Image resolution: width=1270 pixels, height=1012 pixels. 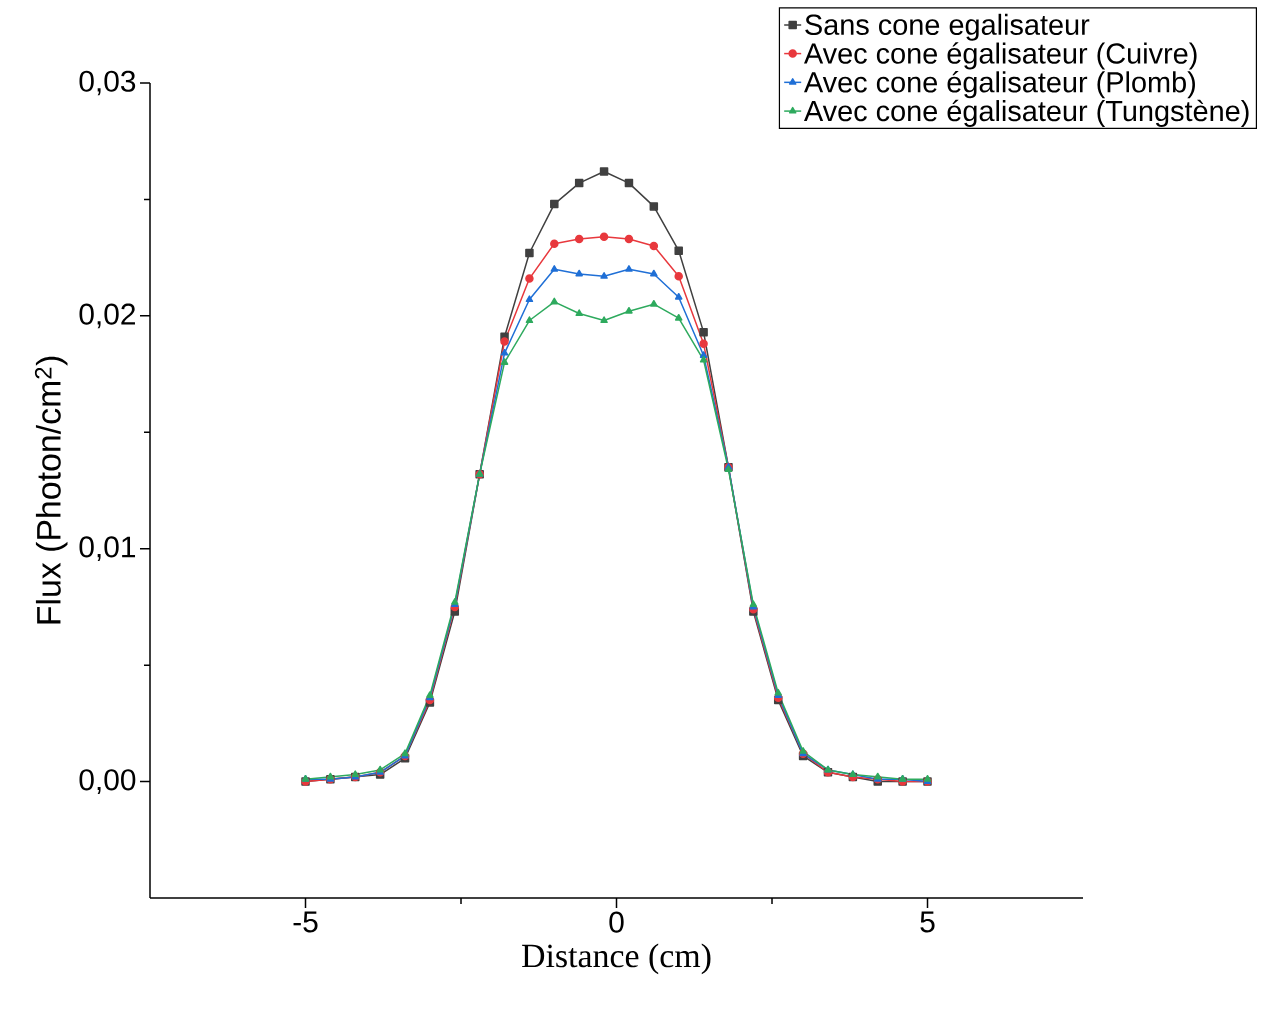 What do you see at coordinates (1026, 113) in the screenshot?
I see `legend-label: Avec cone égalisateur (Tungstène)` at bounding box center [1026, 113].